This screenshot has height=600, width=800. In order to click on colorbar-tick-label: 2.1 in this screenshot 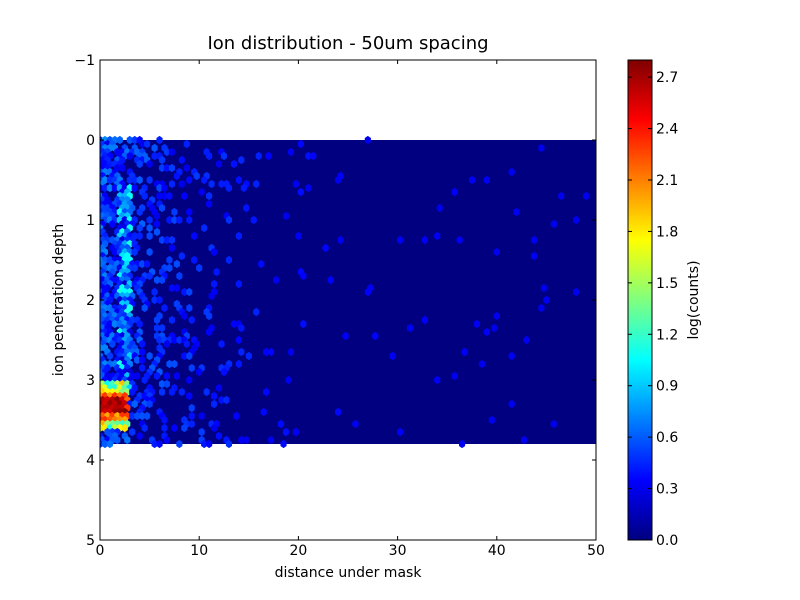, I will do `click(667, 181)`.